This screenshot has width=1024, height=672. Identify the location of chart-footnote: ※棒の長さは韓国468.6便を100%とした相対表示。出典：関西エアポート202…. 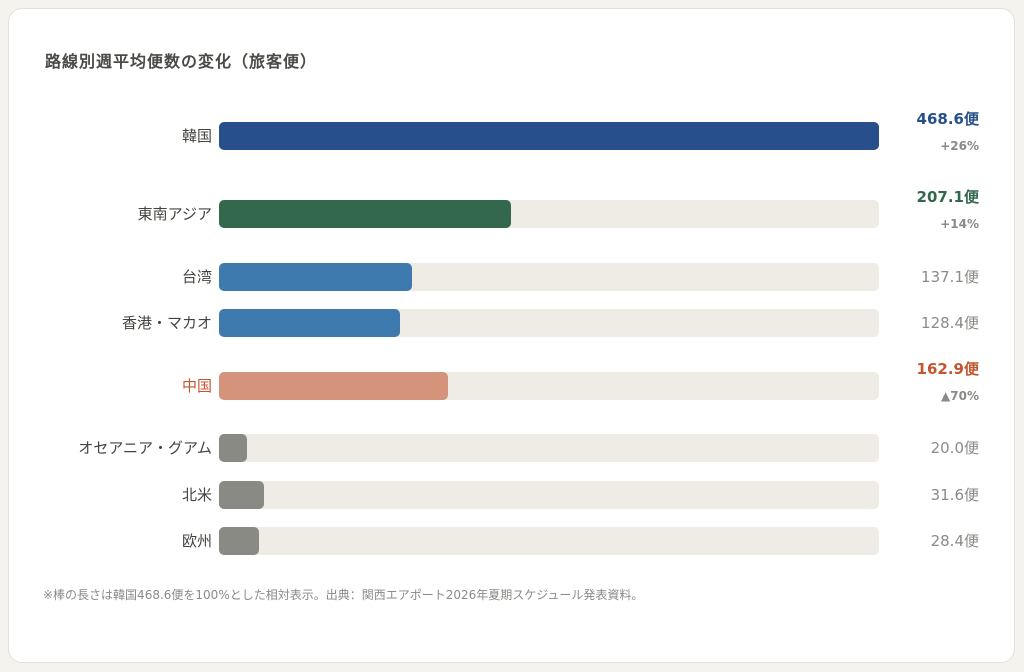
(343, 595).